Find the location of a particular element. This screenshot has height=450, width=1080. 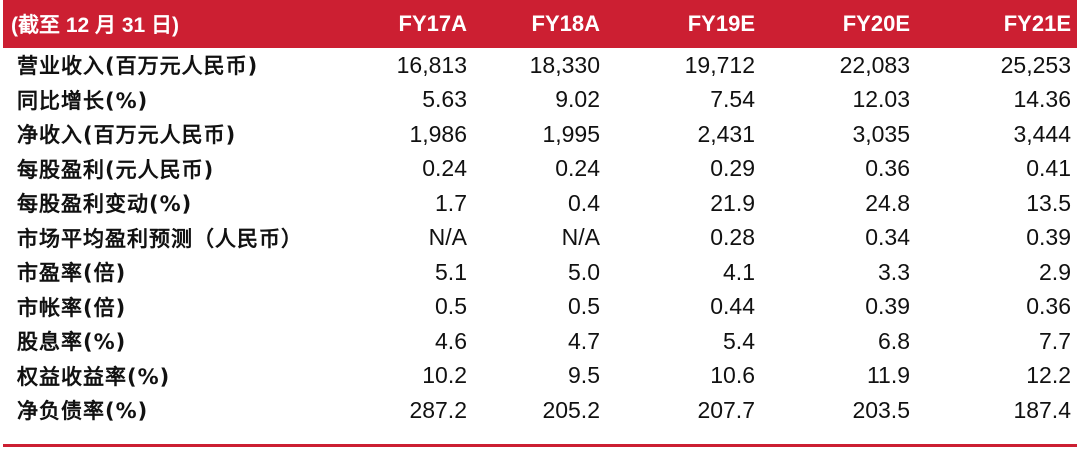

table-cell-value: 0.41 is located at coordinates (1048, 168).